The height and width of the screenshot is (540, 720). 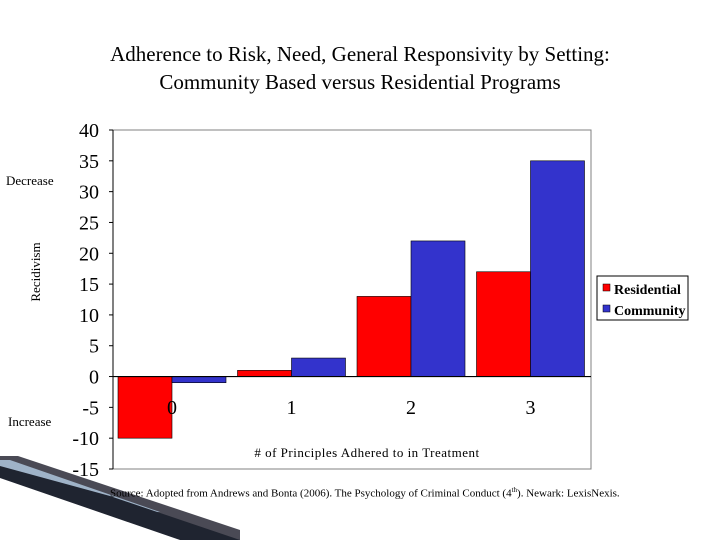 What do you see at coordinates (89, 316) in the screenshot?
I see `y-tick-label: 10` at bounding box center [89, 316].